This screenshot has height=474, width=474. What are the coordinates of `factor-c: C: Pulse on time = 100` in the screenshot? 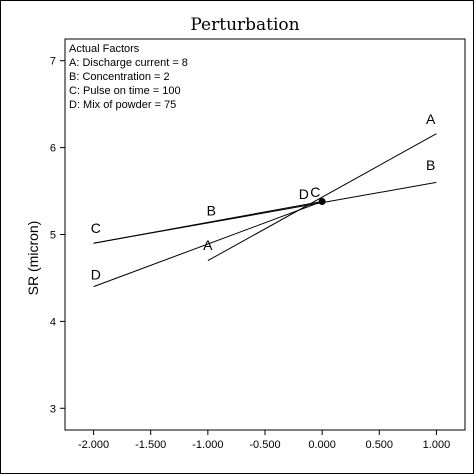 It's located at (125, 91).